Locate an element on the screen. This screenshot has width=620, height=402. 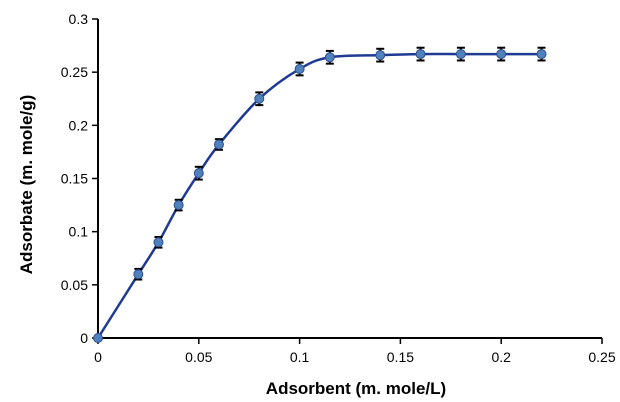
y-axis-ticks: 0 0.05 0.1 0.15 0.2 0.25 0.3 is located at coordinates (79, 178).